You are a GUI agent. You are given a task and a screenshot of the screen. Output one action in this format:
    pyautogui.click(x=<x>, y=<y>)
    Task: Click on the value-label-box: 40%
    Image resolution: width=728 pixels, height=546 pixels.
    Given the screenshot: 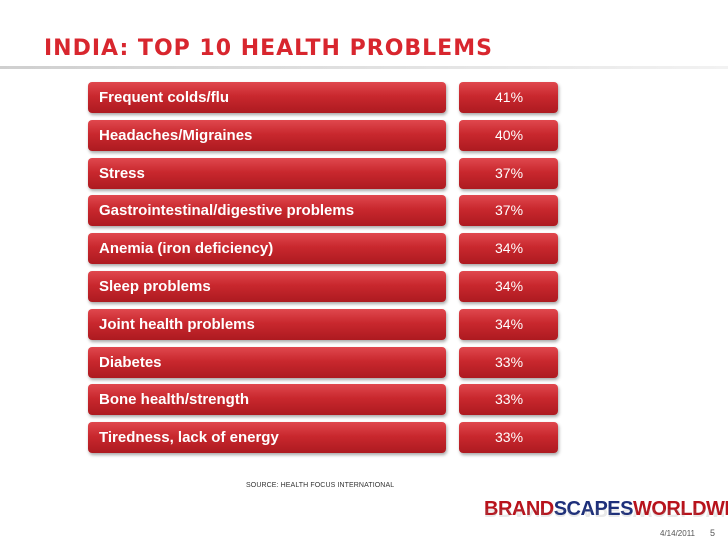 What is the action you would take?
    pyautogui.click(x=508, y=135)
    